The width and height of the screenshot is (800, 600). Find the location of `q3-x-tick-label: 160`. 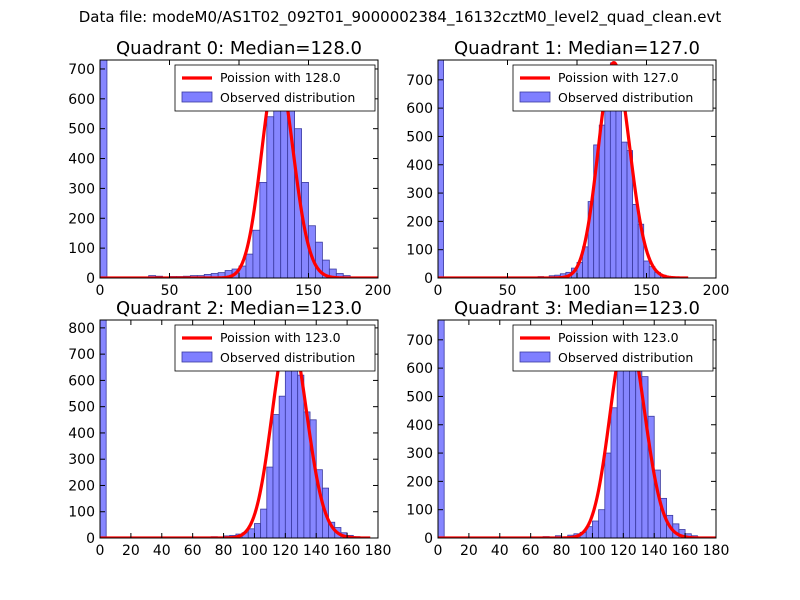

q3-x-tick-label: 160 is located at coordinates (685, 551).